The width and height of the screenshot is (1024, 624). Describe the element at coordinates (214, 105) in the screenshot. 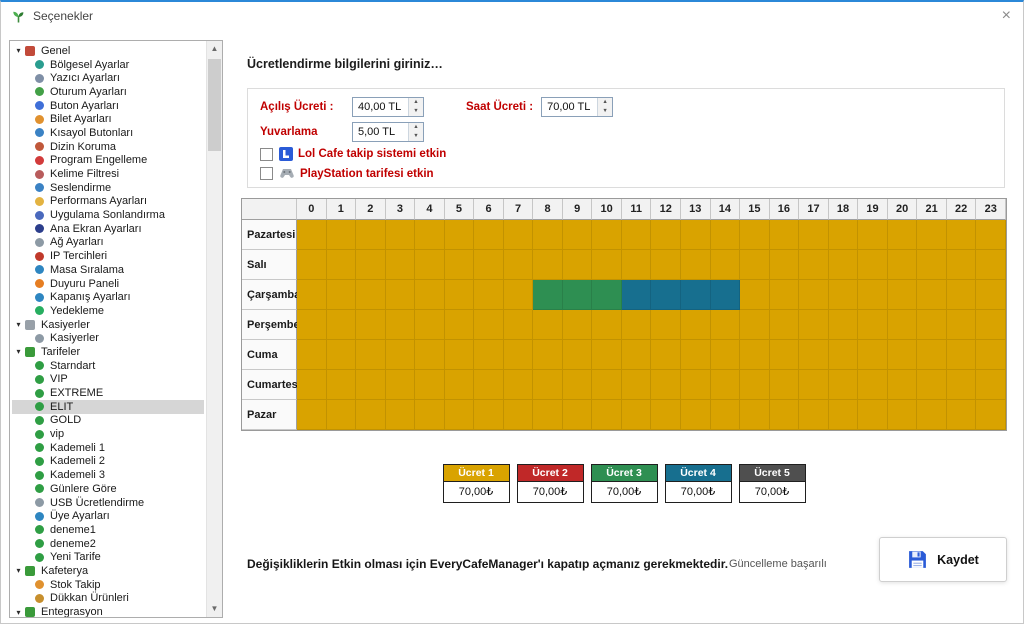

I see `scrollbar-thumb` at that location.